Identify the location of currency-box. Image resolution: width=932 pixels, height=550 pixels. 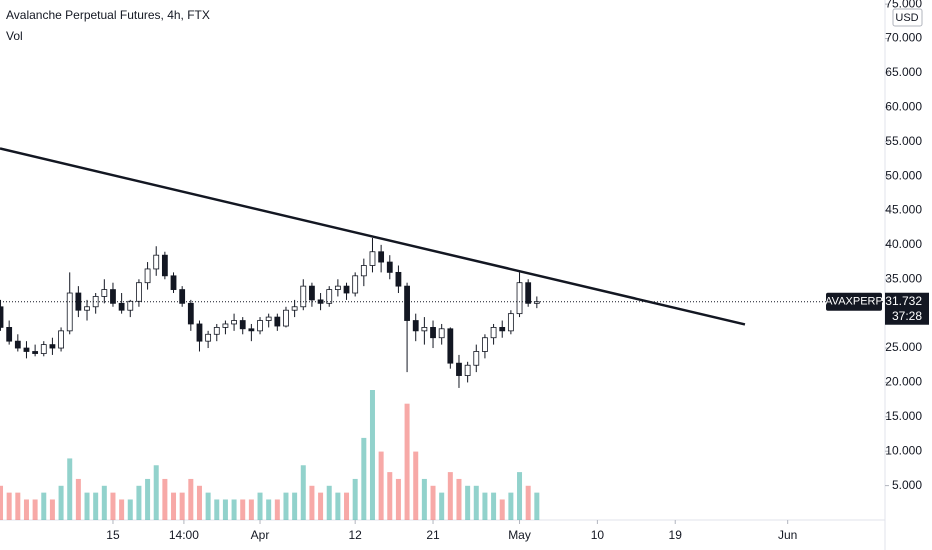
(907, 17).